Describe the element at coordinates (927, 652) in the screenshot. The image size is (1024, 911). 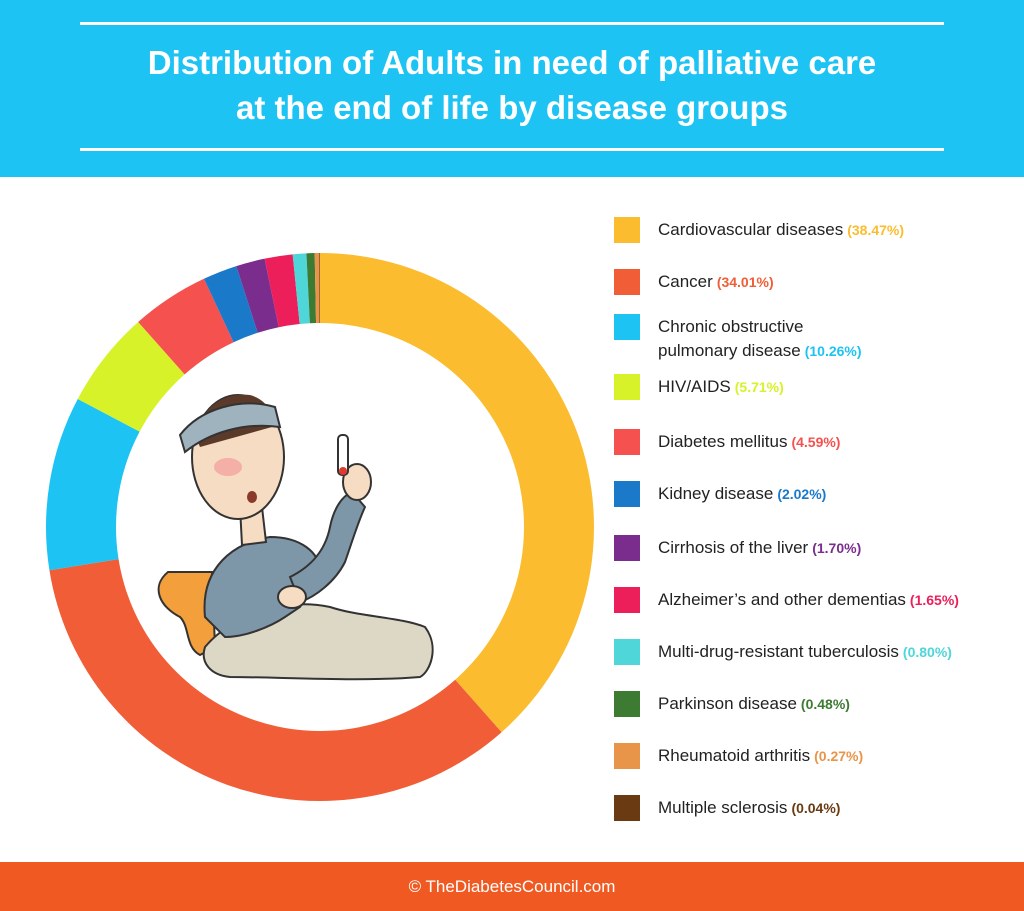
I see `legend-value-8: (0.80%)` at that location.